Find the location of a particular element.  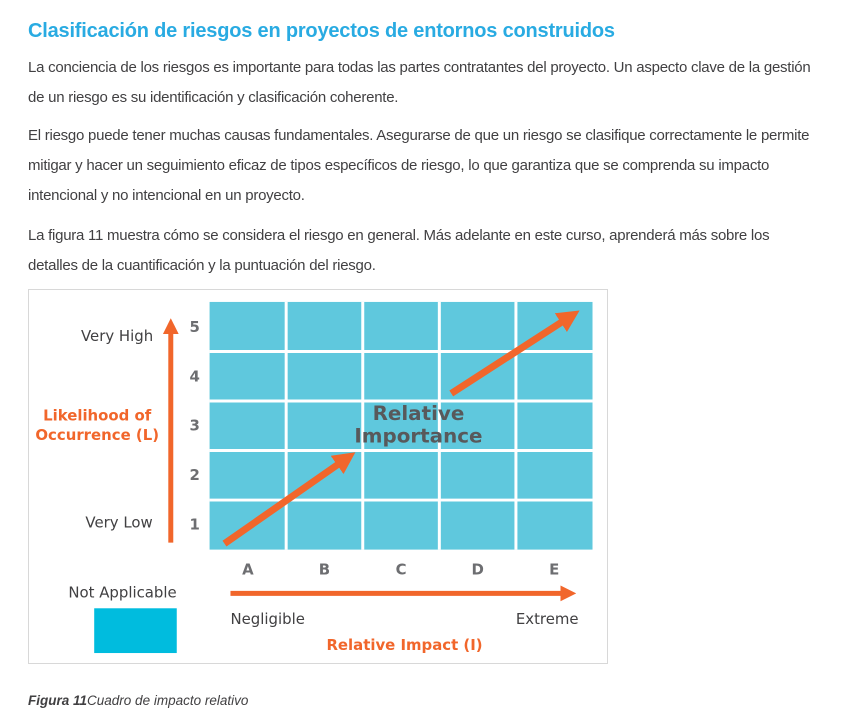

x-axis-left-label: Negligible is located at coordinates (267, 619).